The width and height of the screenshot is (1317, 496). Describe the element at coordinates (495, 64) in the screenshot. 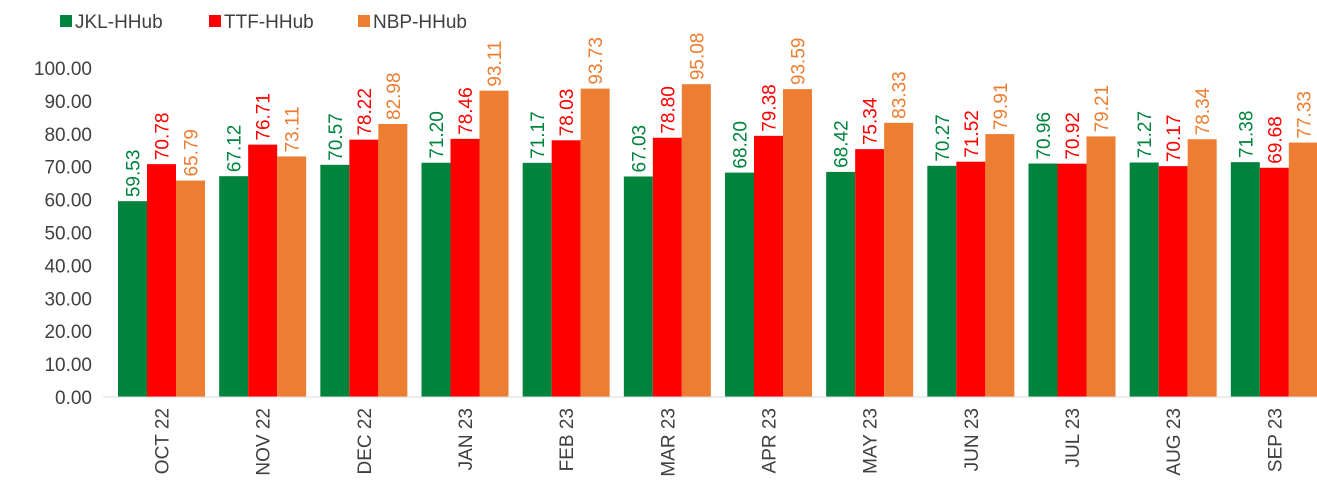

I see `data-label: 93.11` at that location.